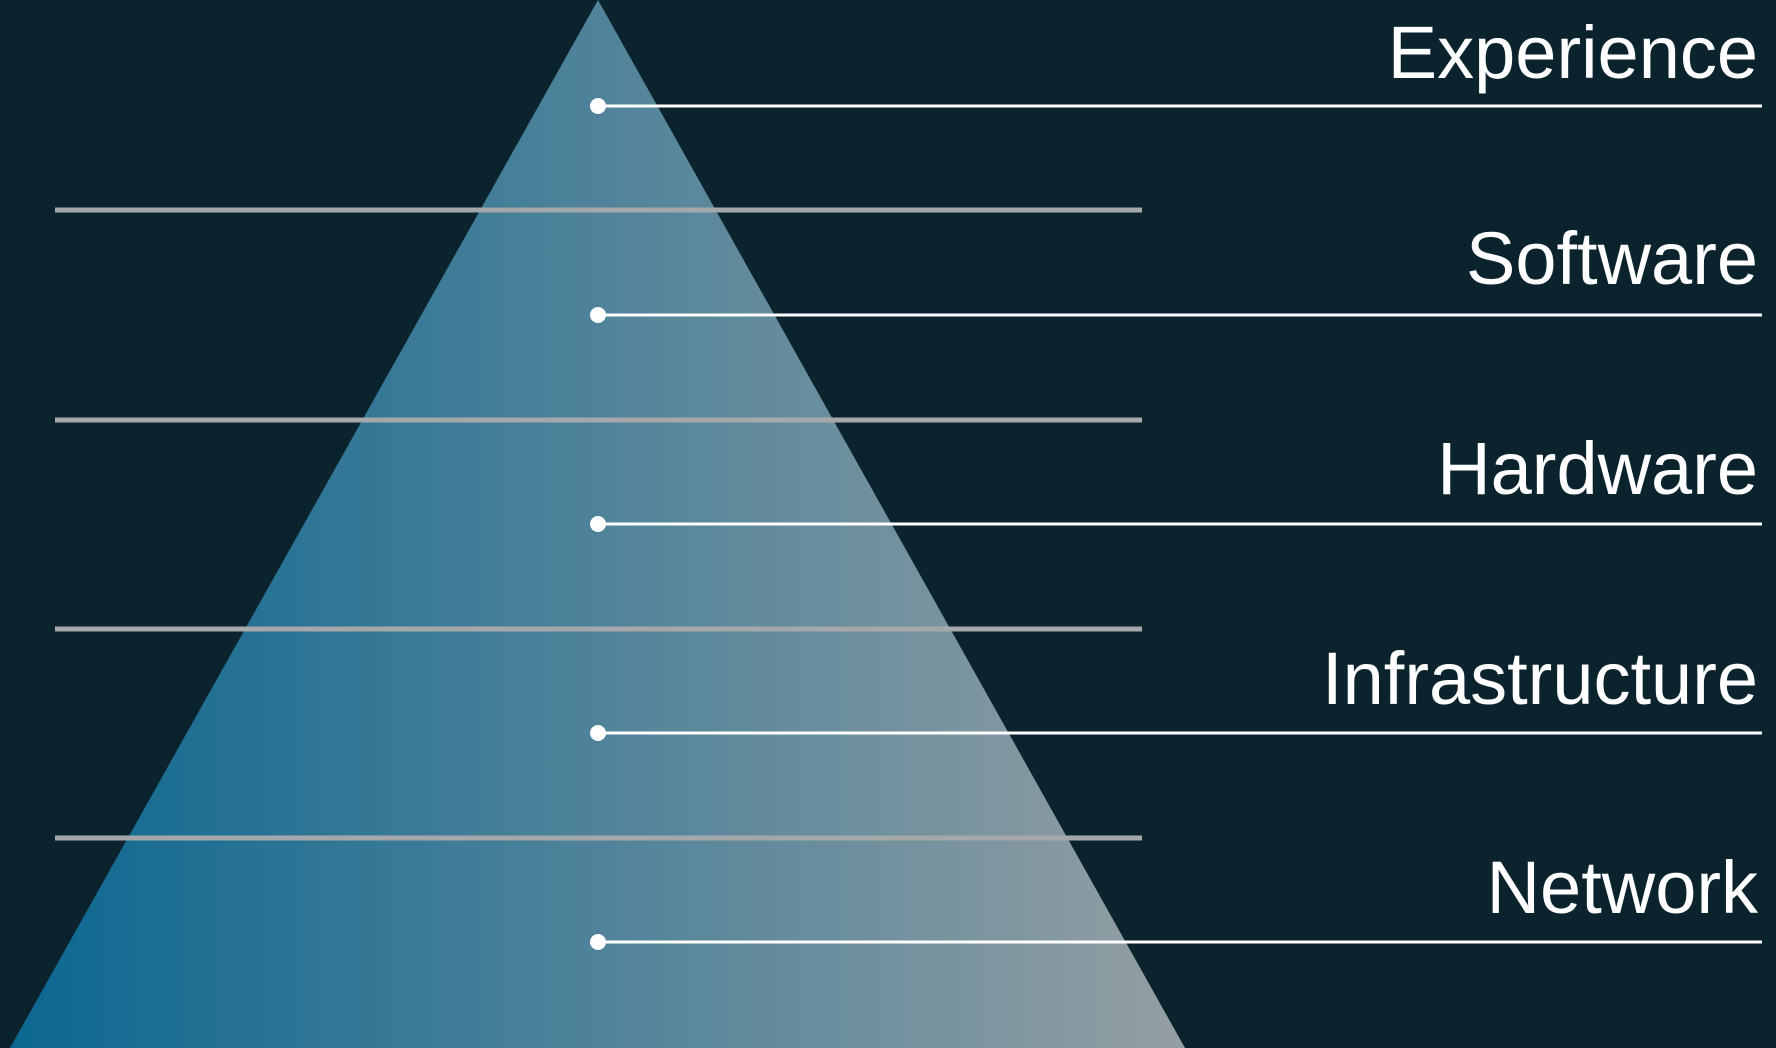 The width and height of the screenshot is (1776, 1048). Describe the element at coordinates (1572, 52) in the screenshot. I see `layer-label-experience: Experience` at that location.